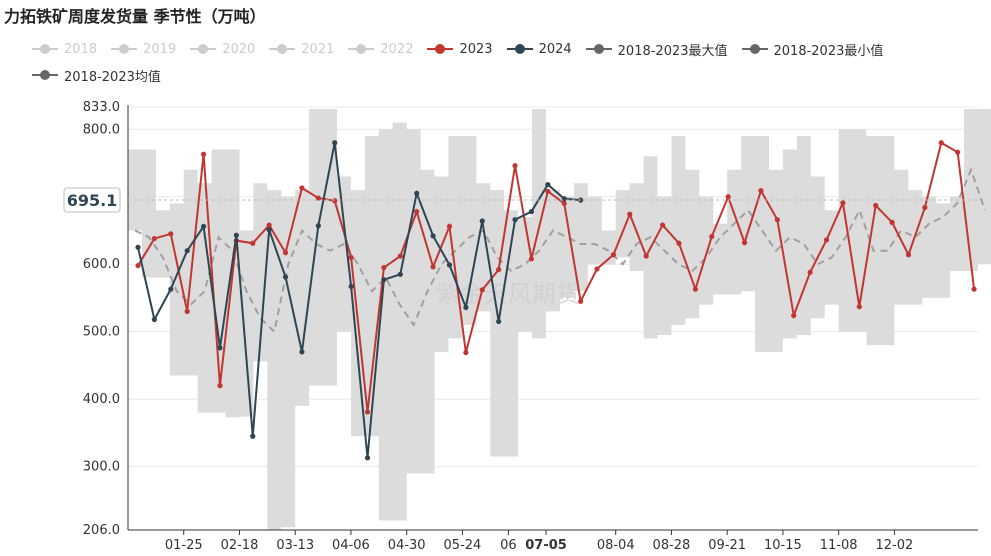 This screenshot has height=556, width=991. I want to click on axis-pointer-value: 695.1, so click(92, 200).